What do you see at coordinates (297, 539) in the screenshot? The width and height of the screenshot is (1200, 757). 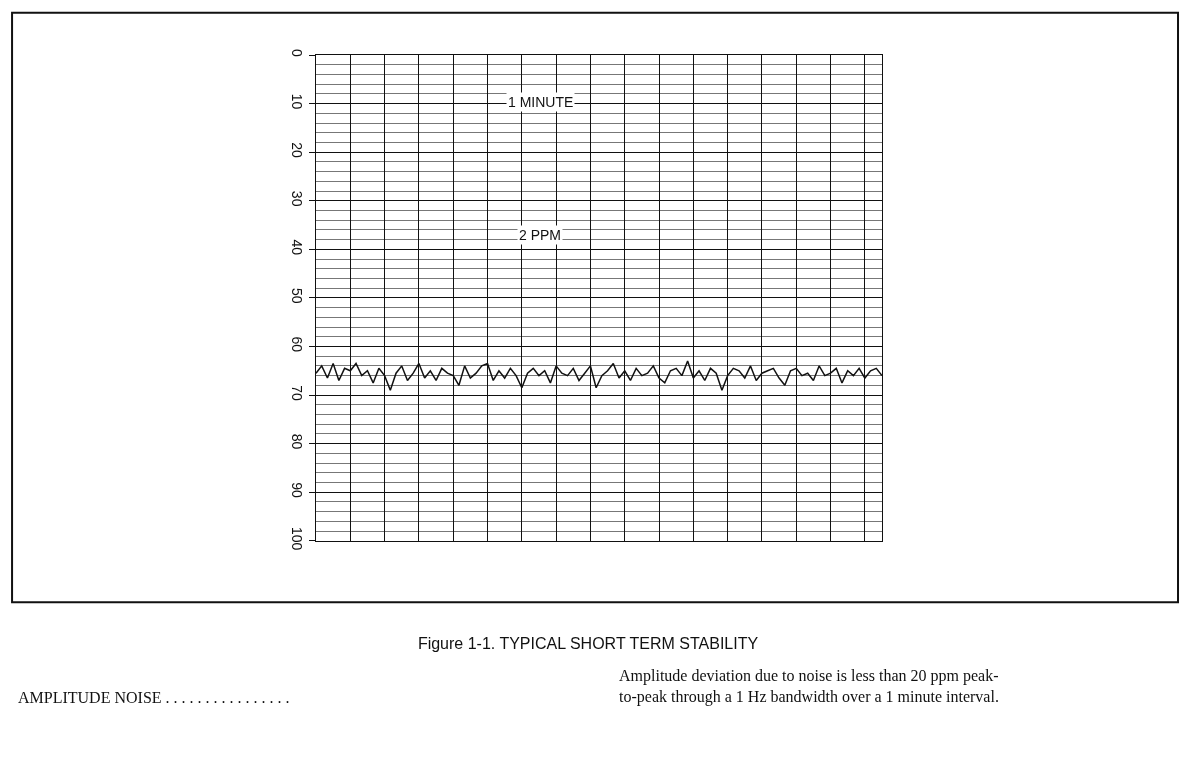 I see `y-tick-label: 100` at bounding box center [297, 539].